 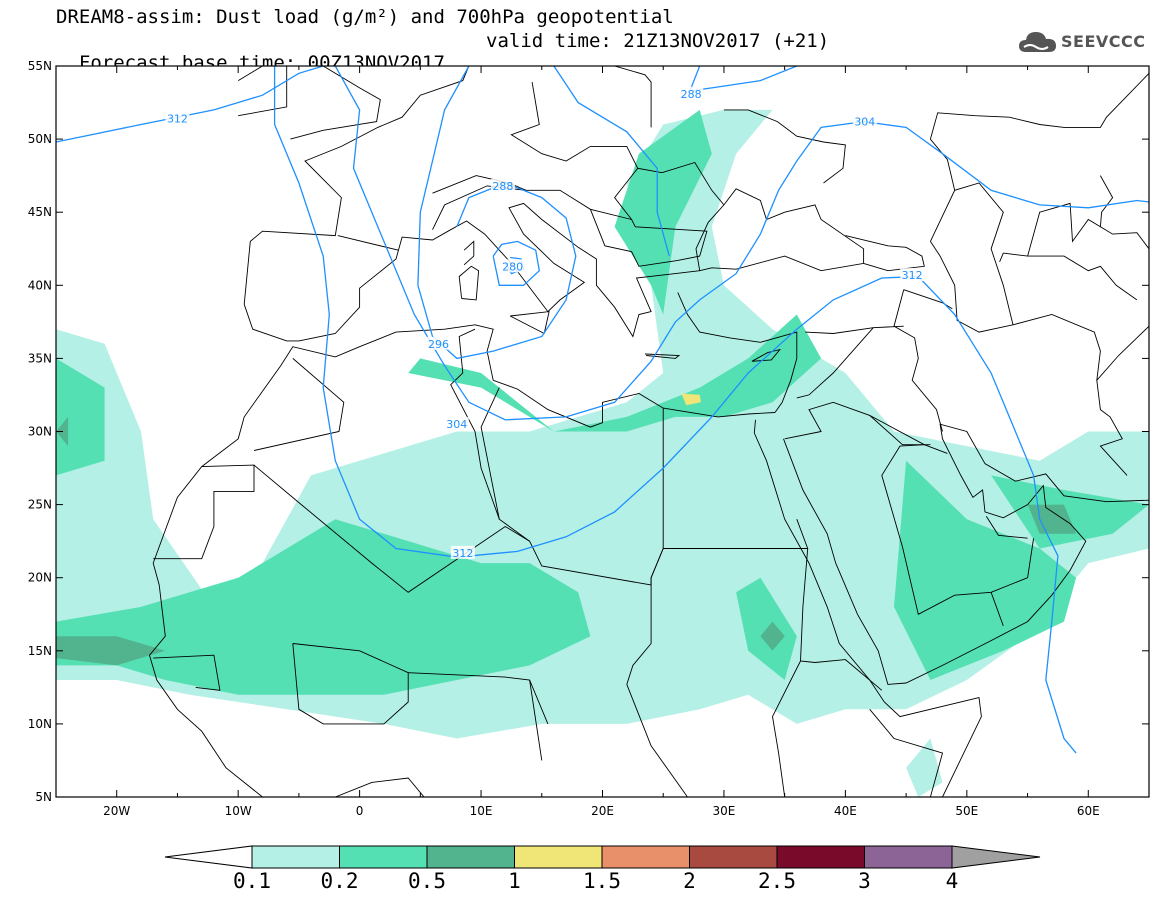 I want to click on lat-tick-label: 20N, so click(x=40, y=578).